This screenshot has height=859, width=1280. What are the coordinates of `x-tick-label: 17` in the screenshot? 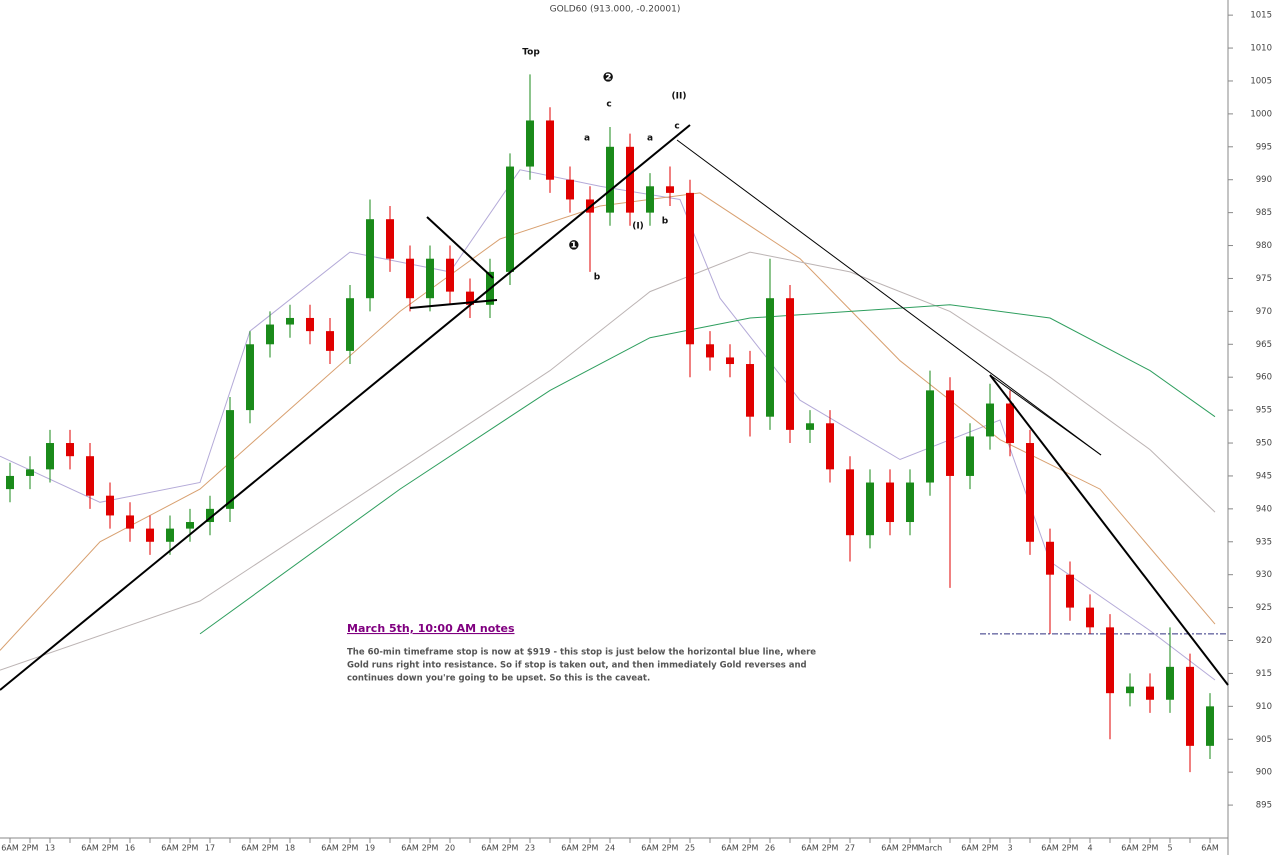 It's located at (210, 848).